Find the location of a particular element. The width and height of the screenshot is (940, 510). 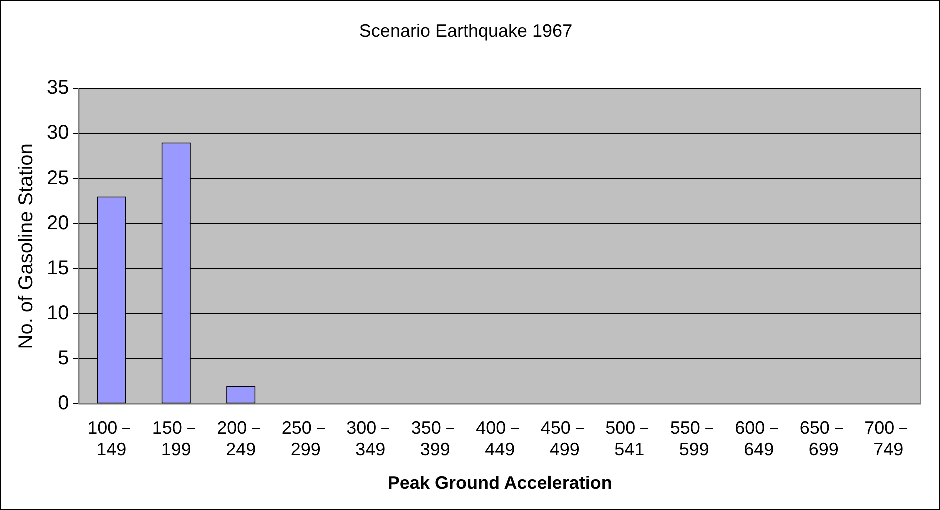

y-tick-label: 30 is located at coordinates (58, 133).